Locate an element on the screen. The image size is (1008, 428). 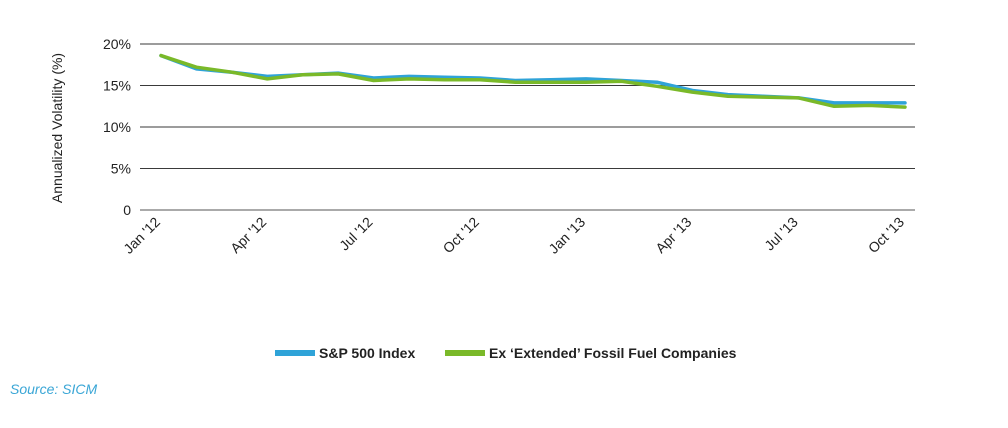
legend-label: S&P 500 Index is located at coordinates (367, 353).